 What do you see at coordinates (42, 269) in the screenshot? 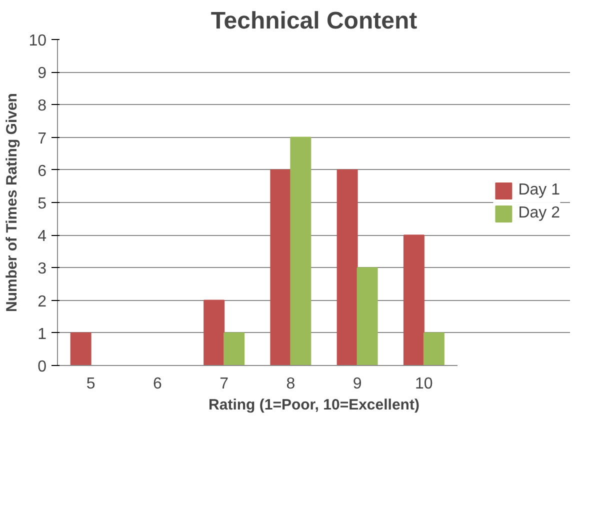
I see `y-tick-label: 3` at bounding box center [42, 269].